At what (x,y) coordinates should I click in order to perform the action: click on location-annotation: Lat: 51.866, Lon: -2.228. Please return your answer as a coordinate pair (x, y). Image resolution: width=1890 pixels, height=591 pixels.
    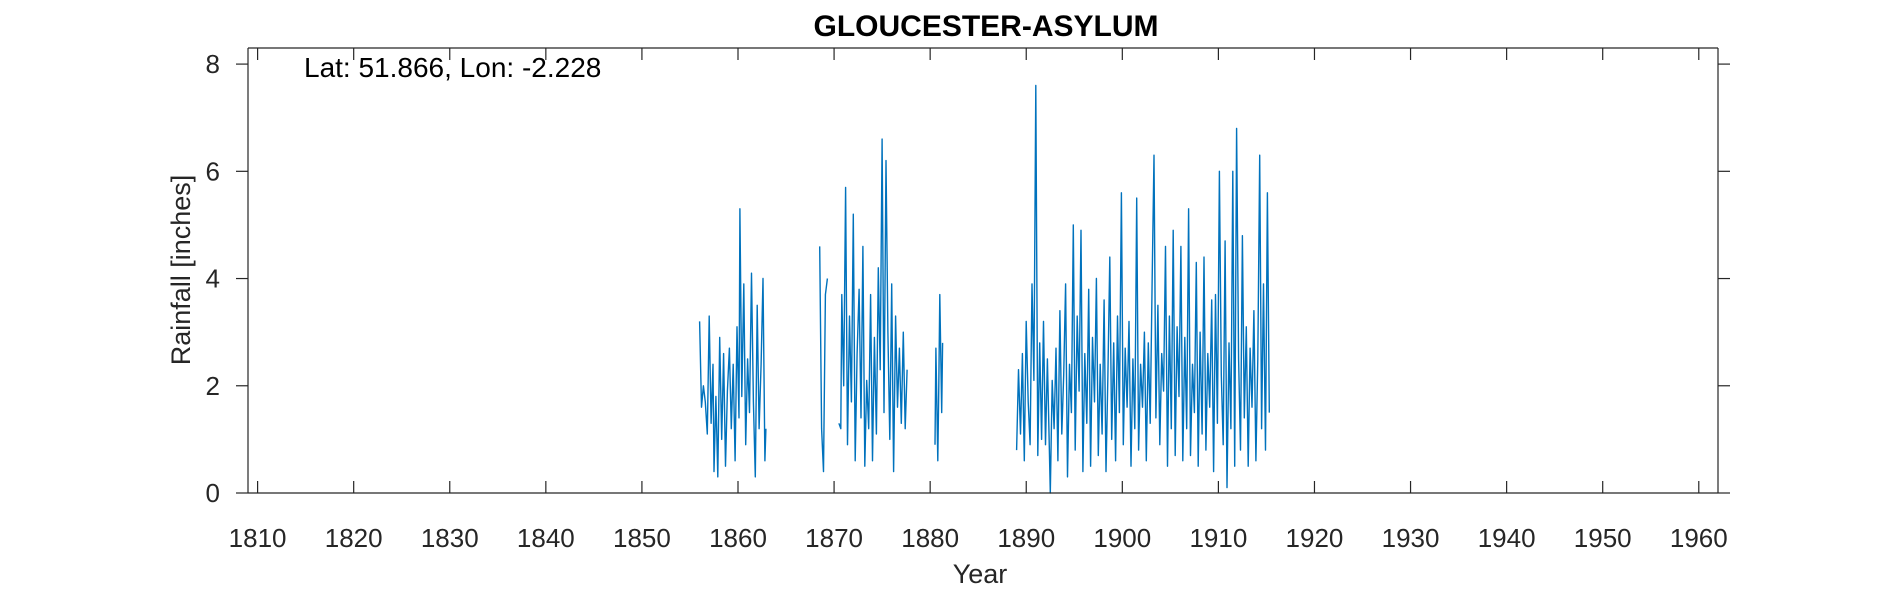
    Looking at the image, I should click on (452, 67).